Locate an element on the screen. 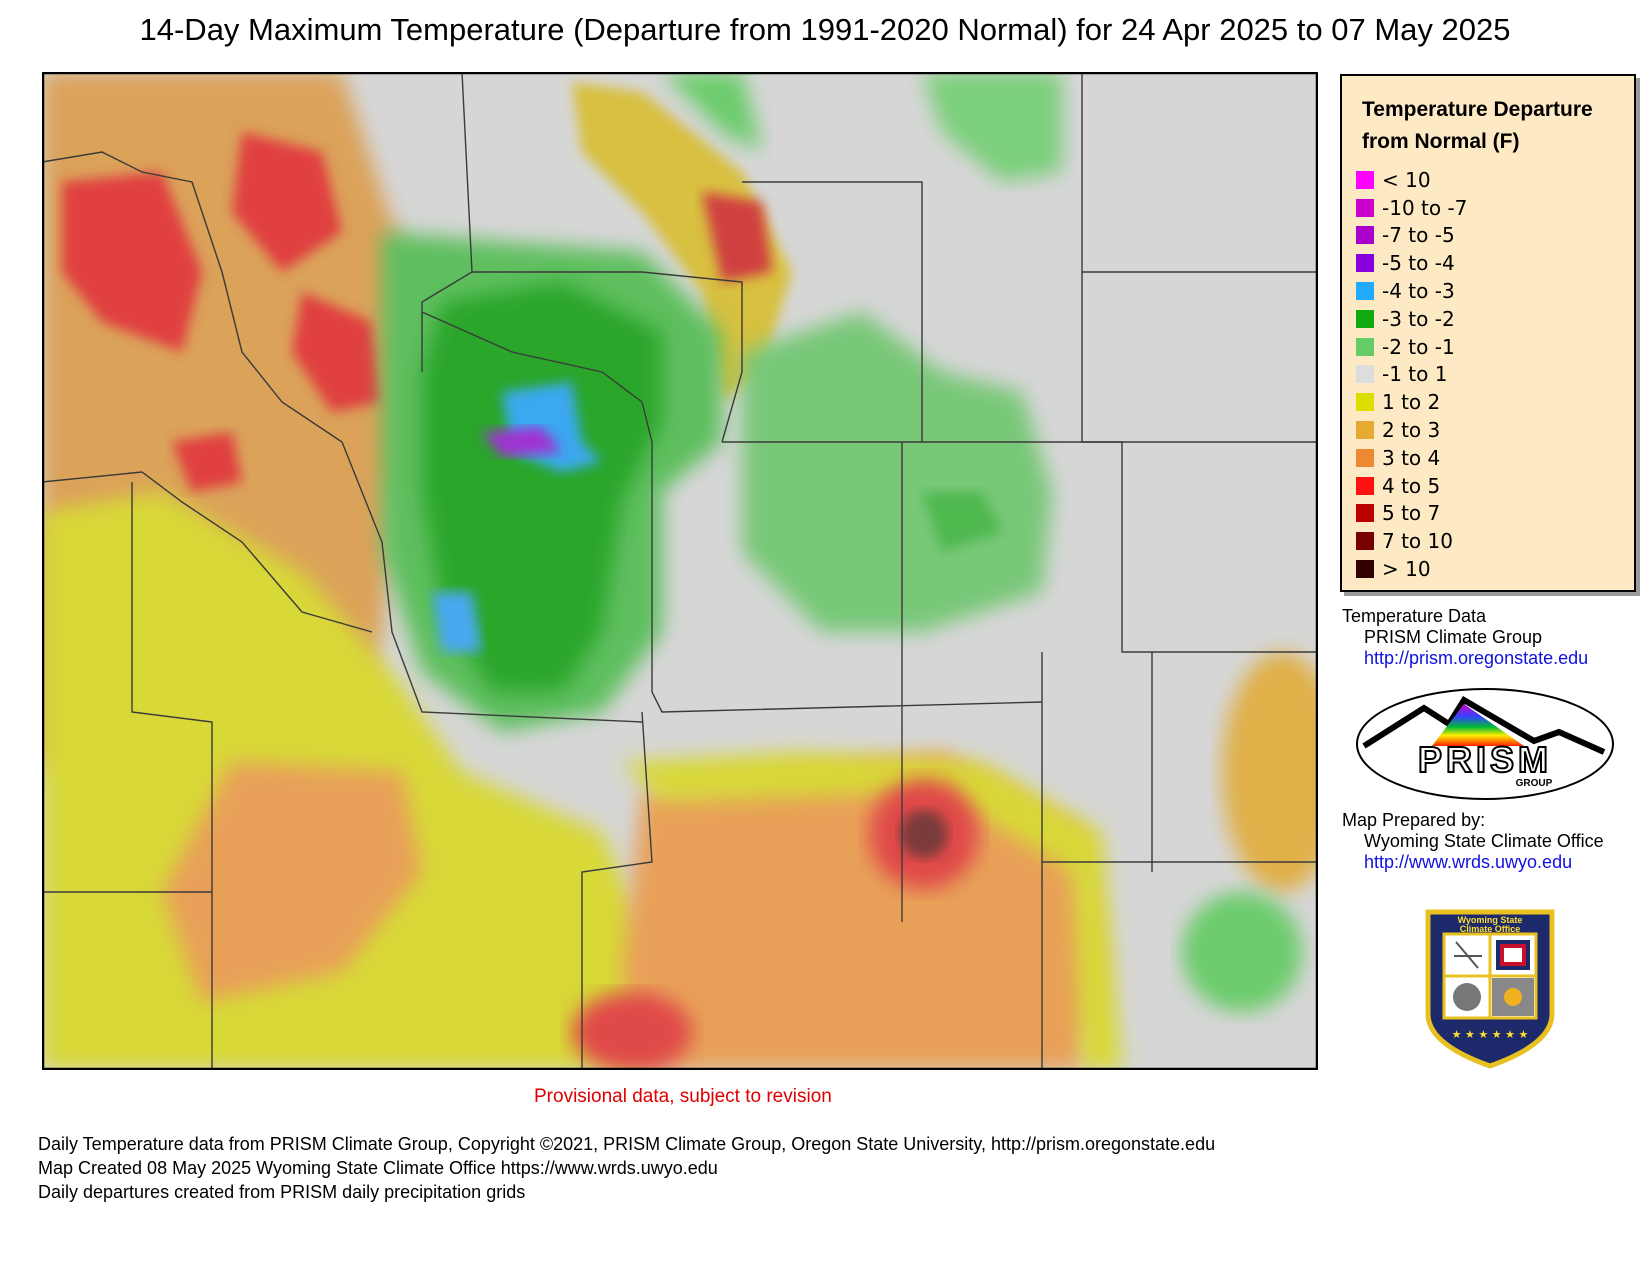  legend-item: -4 to -3 is located at coordinates (1411, 291).